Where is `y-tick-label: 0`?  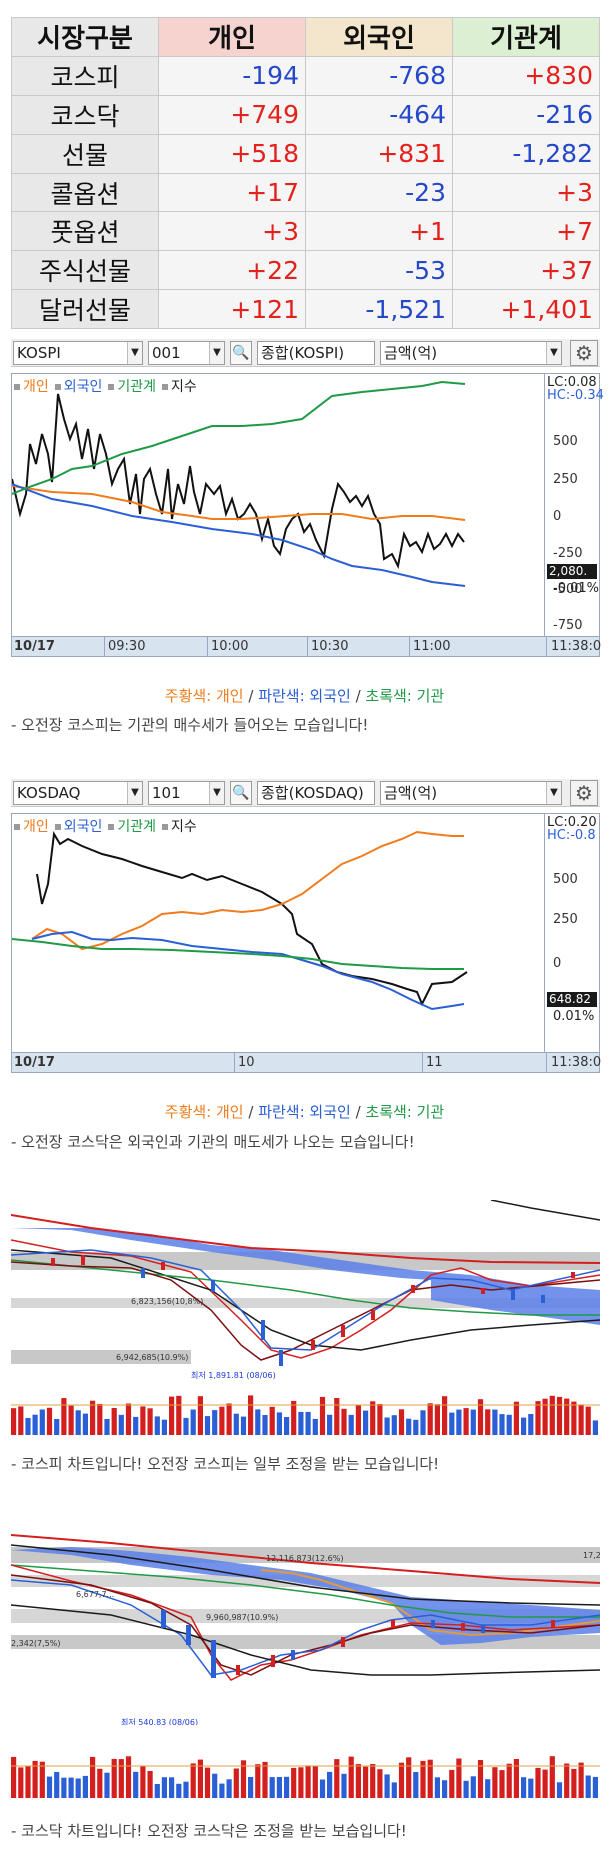 y-tick-label: 0 is located at coordinates (557, 516).